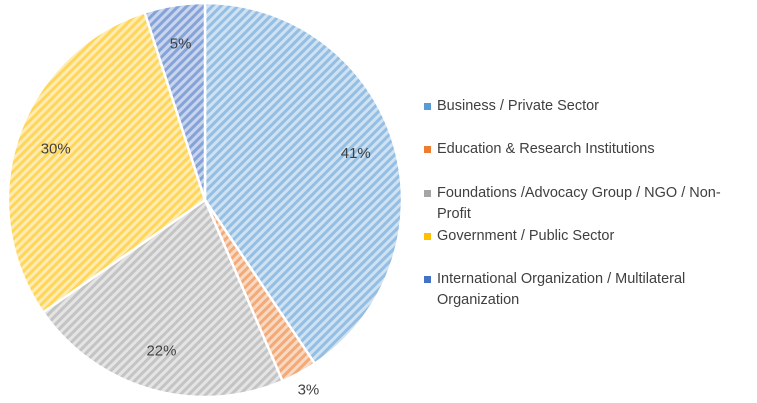 The width and height of the screenshot is (757, 403). What do you see at coordinates (518, 106) in the screenshot?
I see `legend-label: Business / Private Sector` at bounding box center [518, 106].